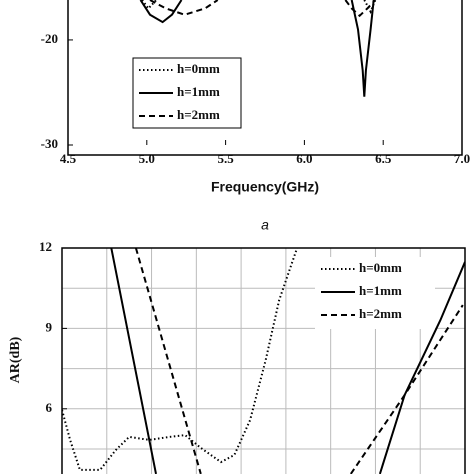 This screenshot has height=474, width=474. I want to click on caption: a, so click(265, 225).